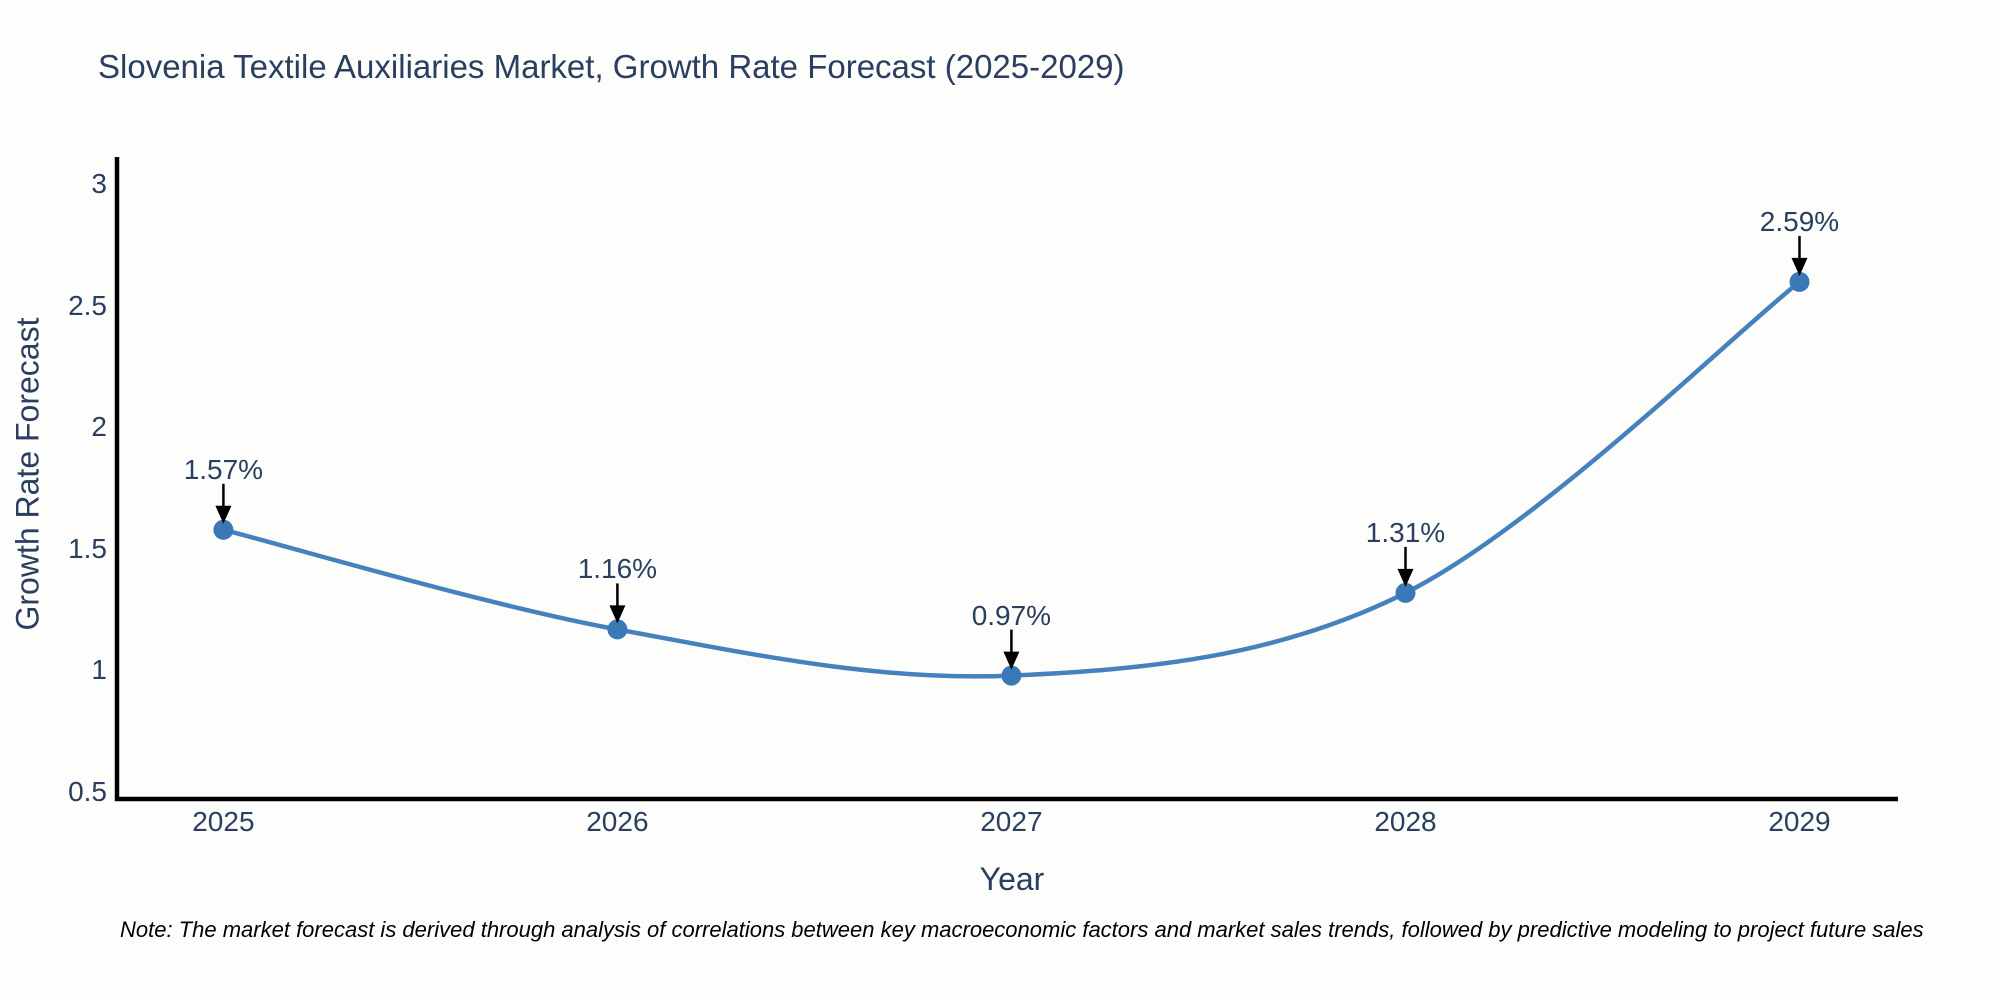 The width and height of the screenshot is (2000, 1000). Describe the element at coordinates (1405, 821) in the screenshot. I see `x-tick-label: 2028` at that location.